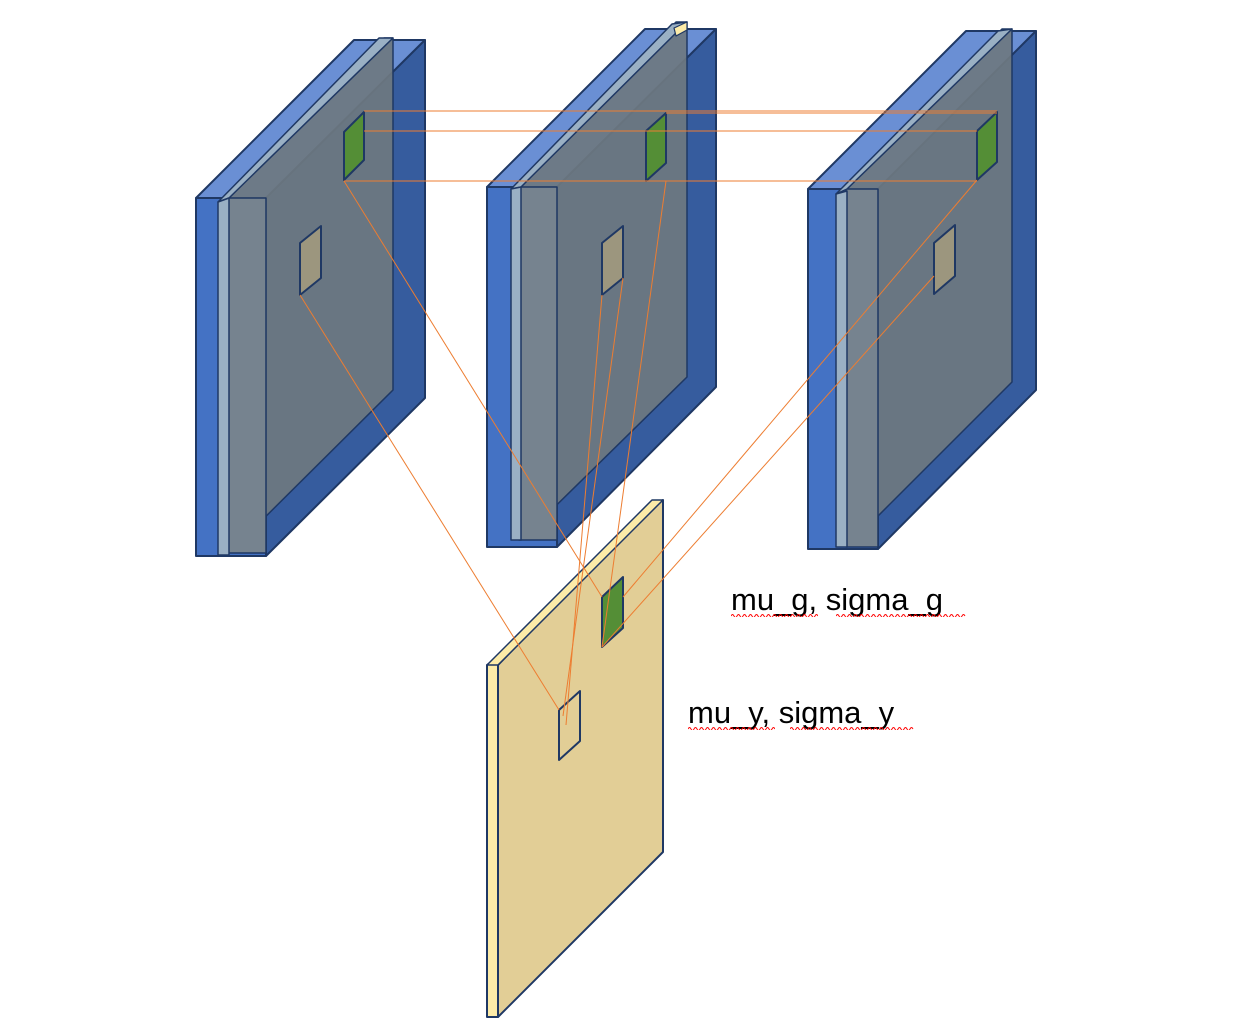 Image resolution: width=1253 pixels, height=1033 pixels. What do you see at coordinates (310, 260) in the screenshot?
I see `block1-output-patch` at bounding box center [310, 260].